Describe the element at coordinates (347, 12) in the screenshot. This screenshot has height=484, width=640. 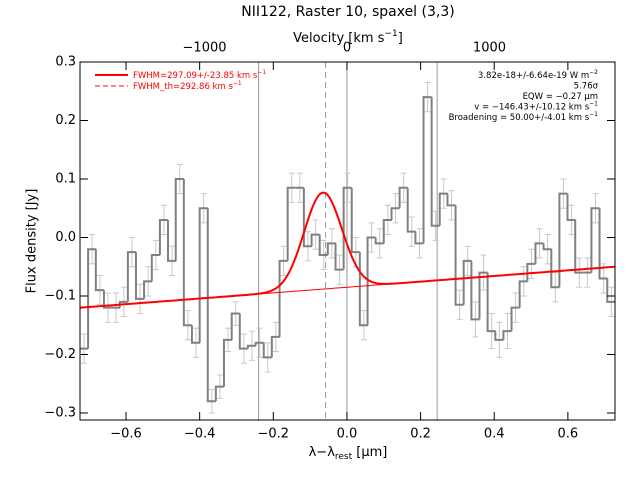
I see `chart-title: NII122, Raster 10, spaxel (3,3)` at that location.